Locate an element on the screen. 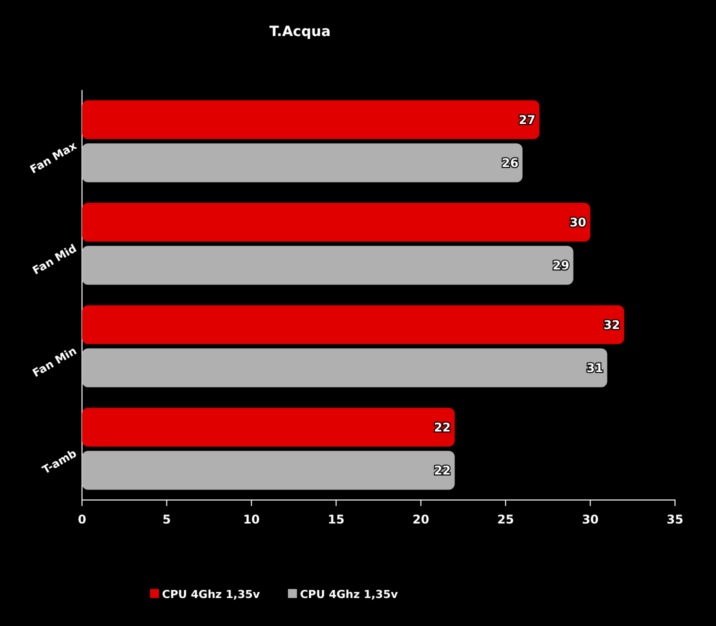 This screenshot has width=716, height=626. data-label: 32 is located at coordinates (611, 325).